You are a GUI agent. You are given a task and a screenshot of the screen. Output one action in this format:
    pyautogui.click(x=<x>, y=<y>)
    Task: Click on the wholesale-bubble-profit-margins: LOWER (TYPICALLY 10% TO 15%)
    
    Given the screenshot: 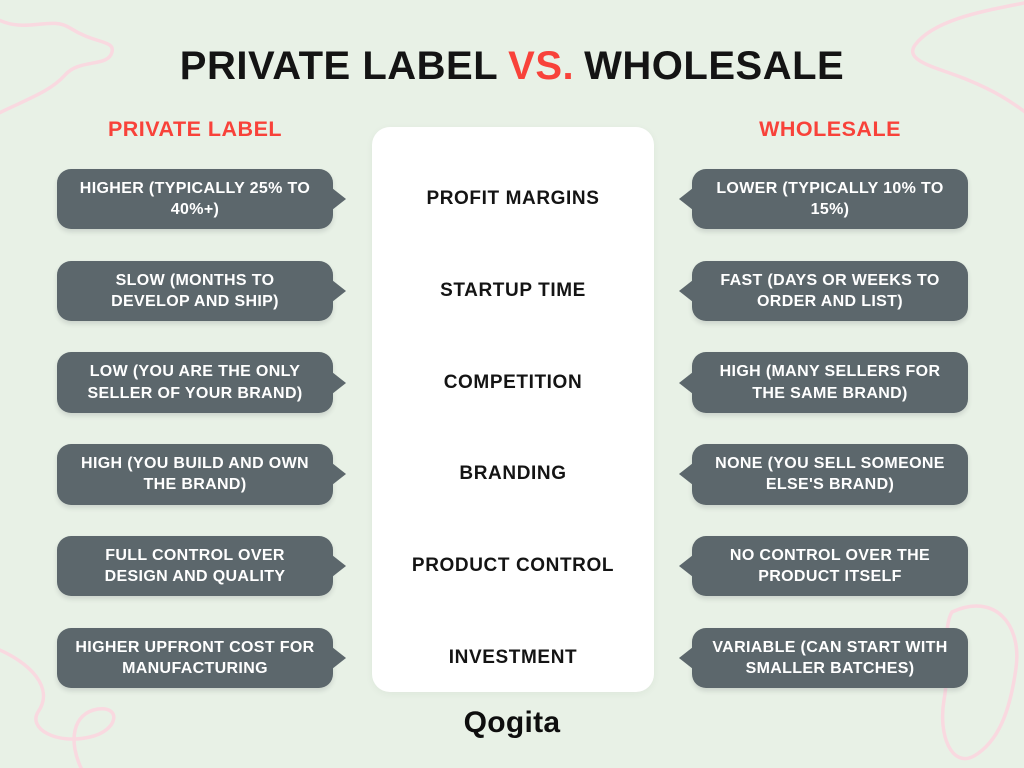 What is the action you would take?
    pyautogui.click(x=830, y=199)
    